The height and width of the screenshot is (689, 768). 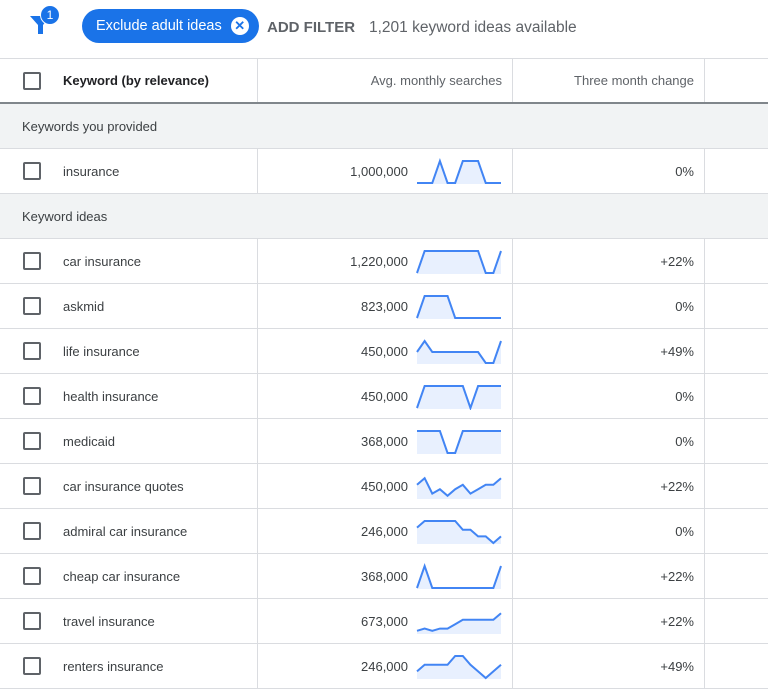 What do you see at coordinates (101, 351) in the screenshot?
I see `keyword-text: life insurance` at bounding box center [101, 351].